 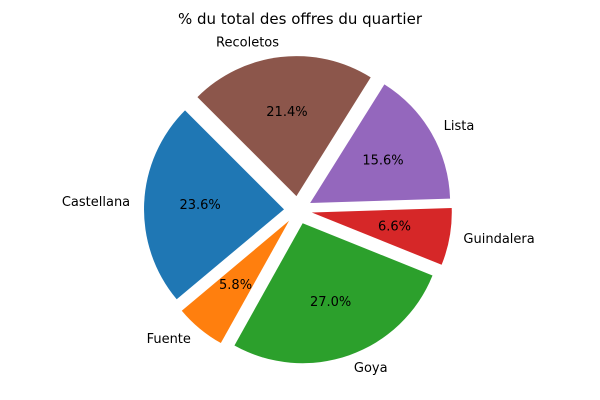 I want to click on pct-label-recoletos: 21.4%, so click(x=286, y=112).